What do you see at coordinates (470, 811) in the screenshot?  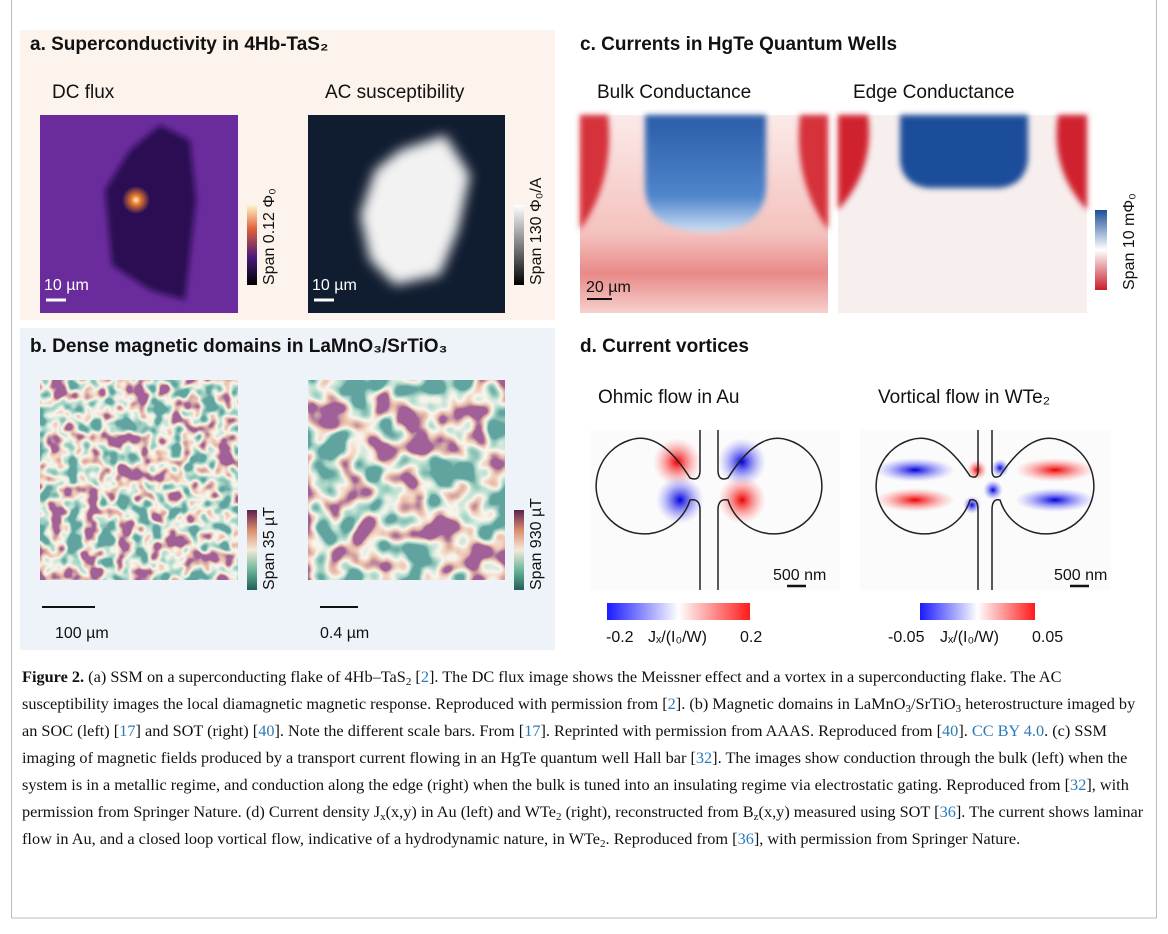 I see `caption-text: (x,y) in Au (left) and WTe` at bounding box center [470, 811].